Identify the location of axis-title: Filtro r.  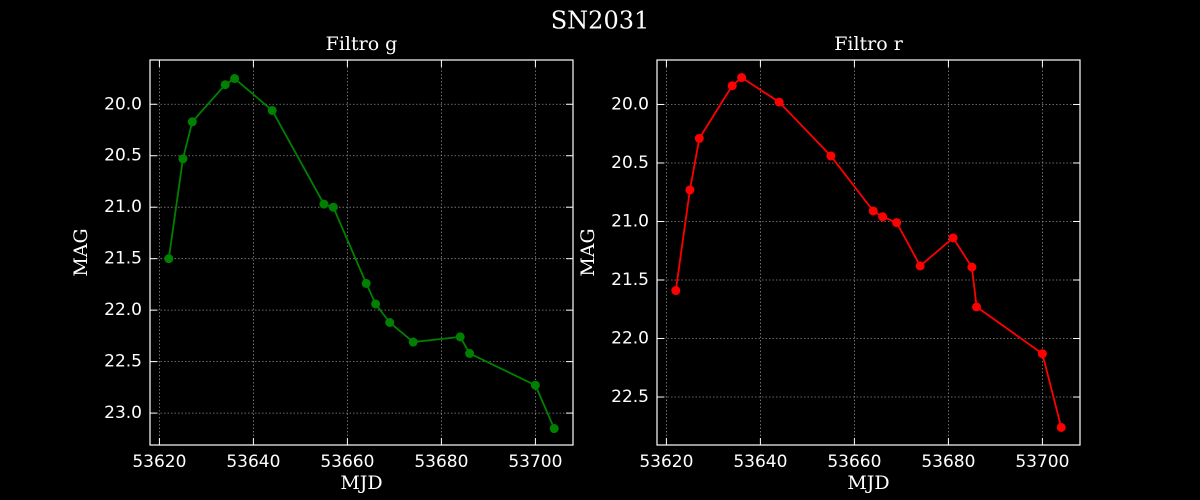
(869, 44).